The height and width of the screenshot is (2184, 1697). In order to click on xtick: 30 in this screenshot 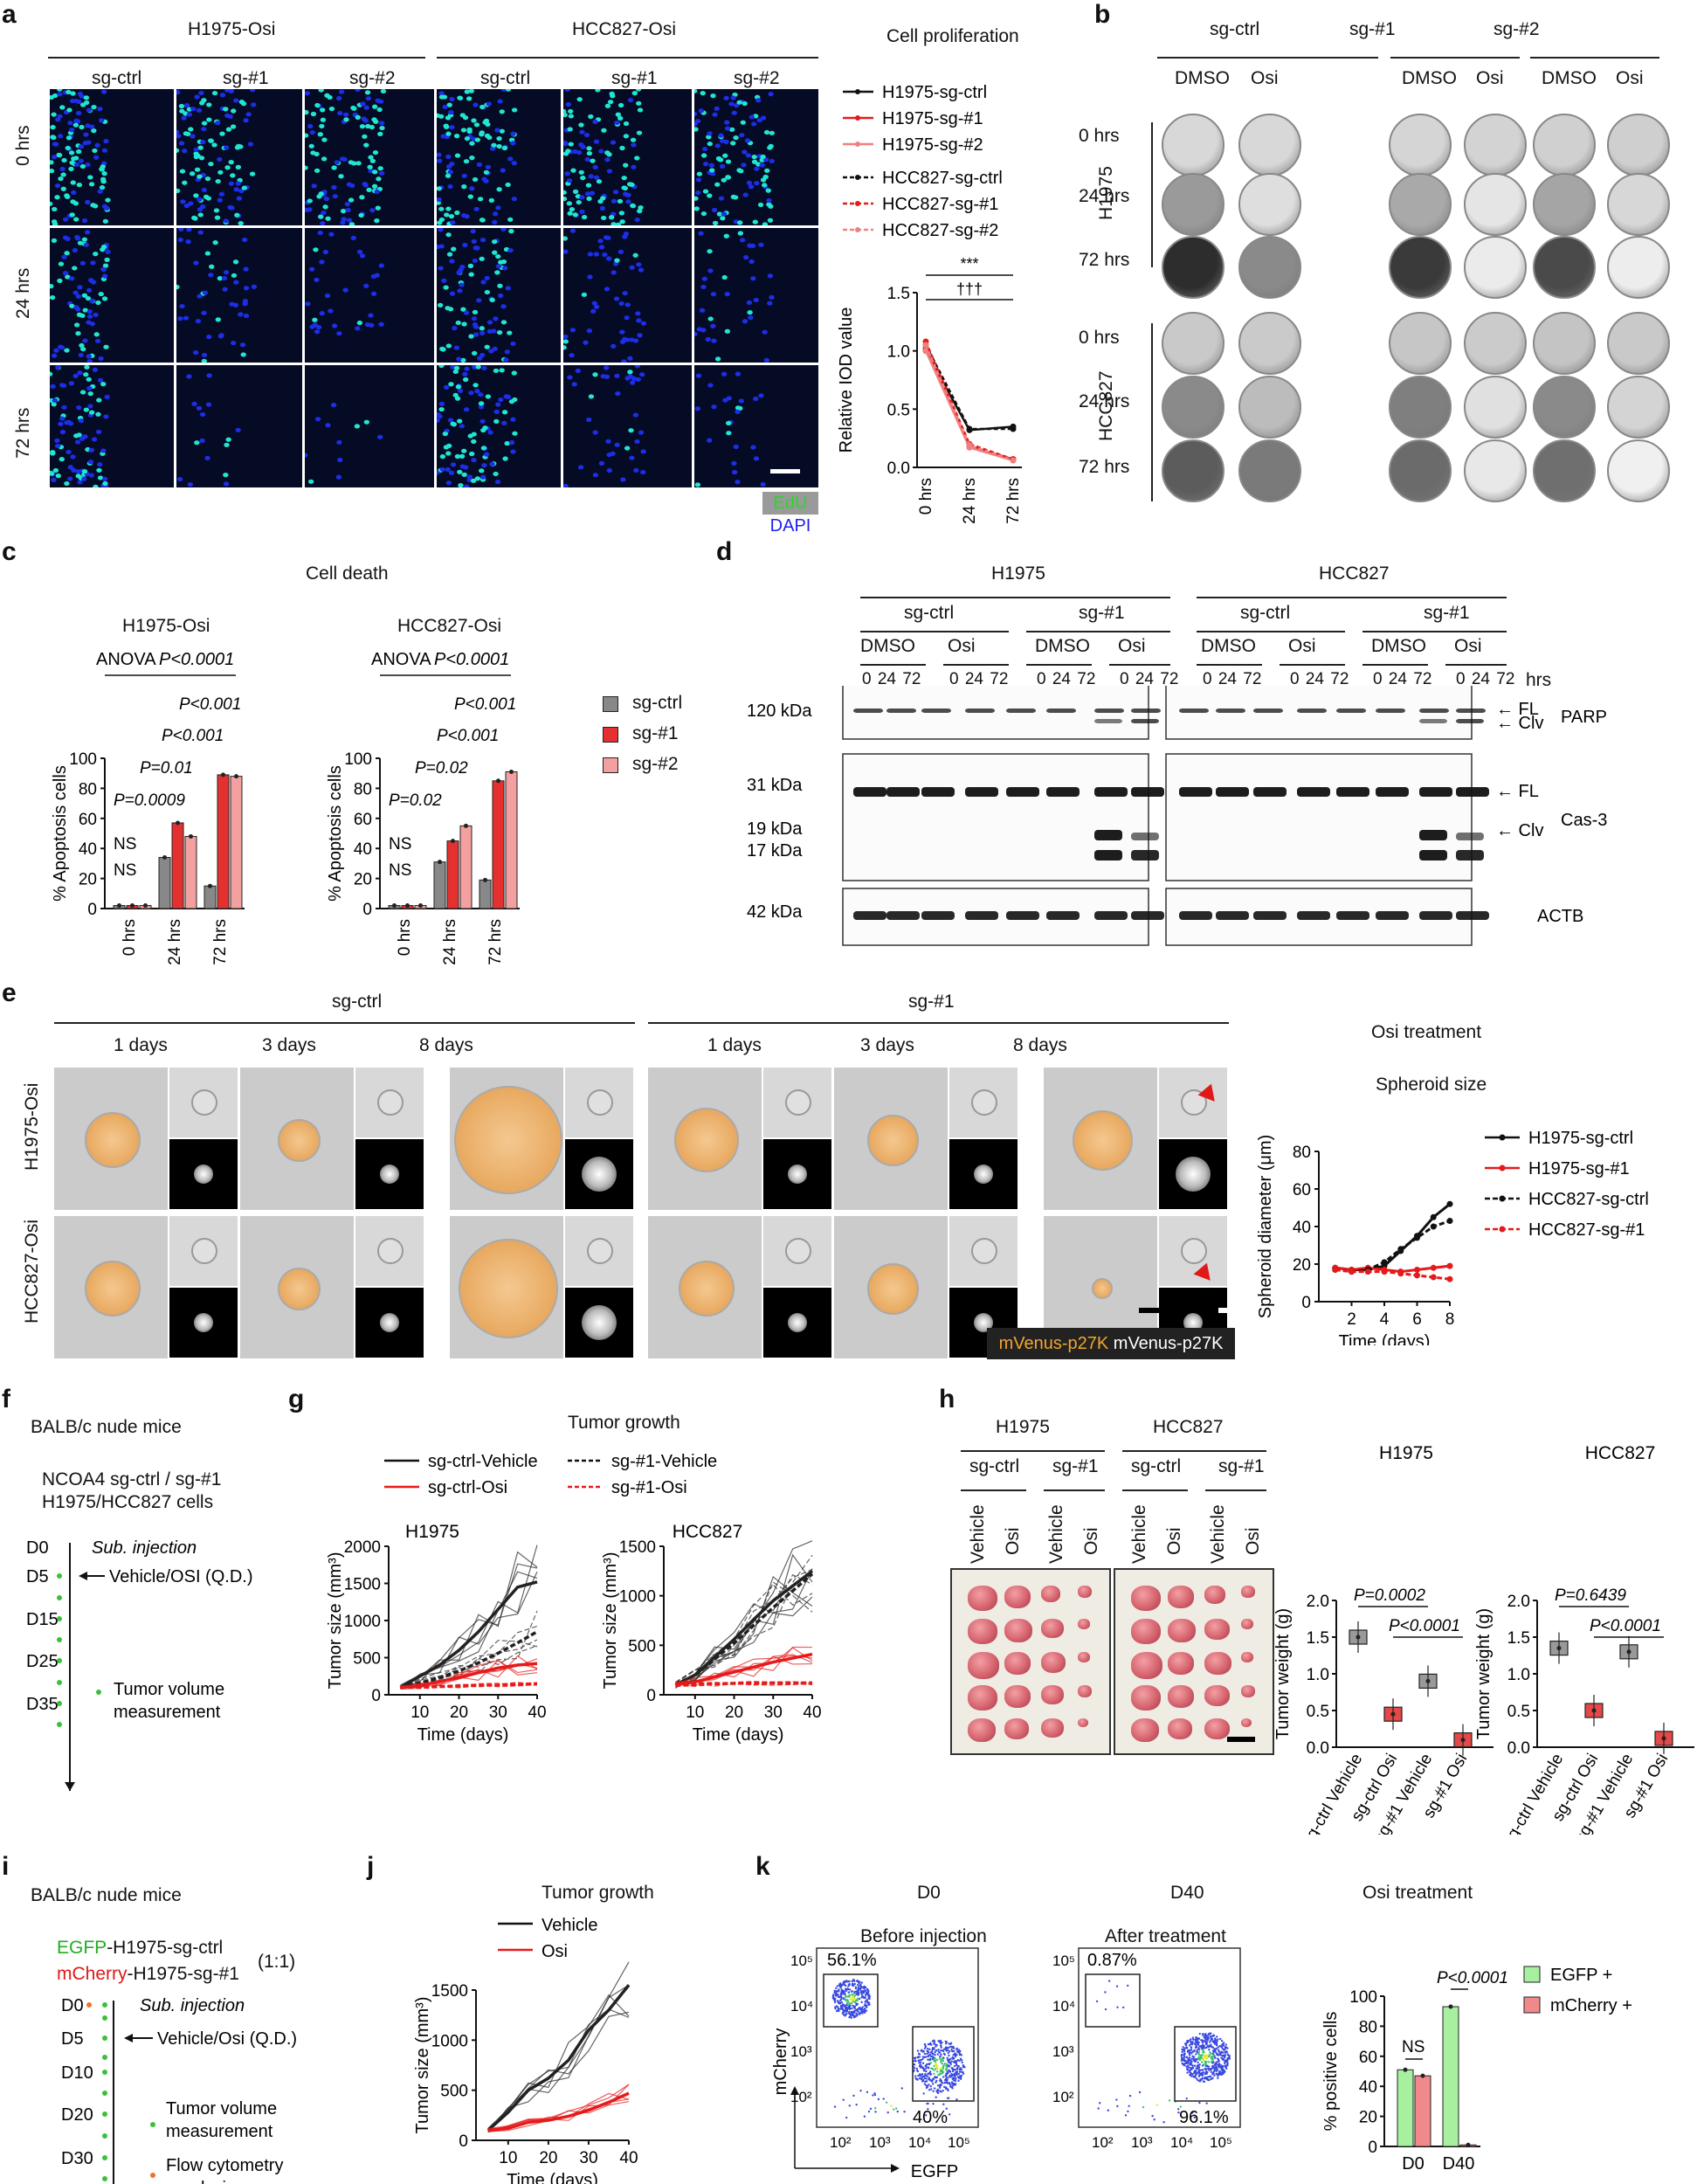, I will do `click(588, 2158)`.